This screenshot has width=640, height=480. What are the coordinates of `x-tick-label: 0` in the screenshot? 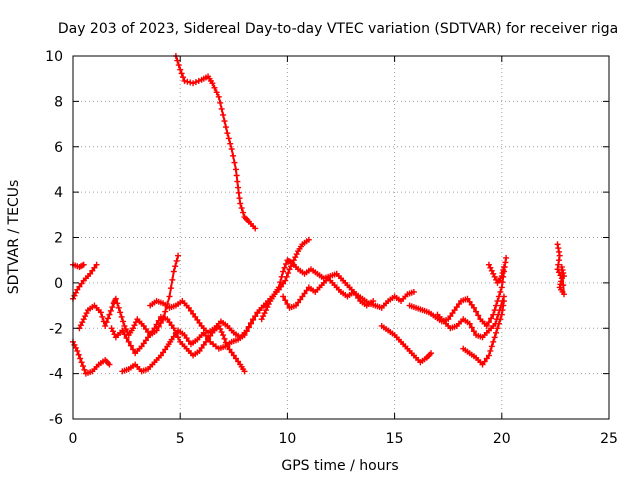 It's located at (73, 439).